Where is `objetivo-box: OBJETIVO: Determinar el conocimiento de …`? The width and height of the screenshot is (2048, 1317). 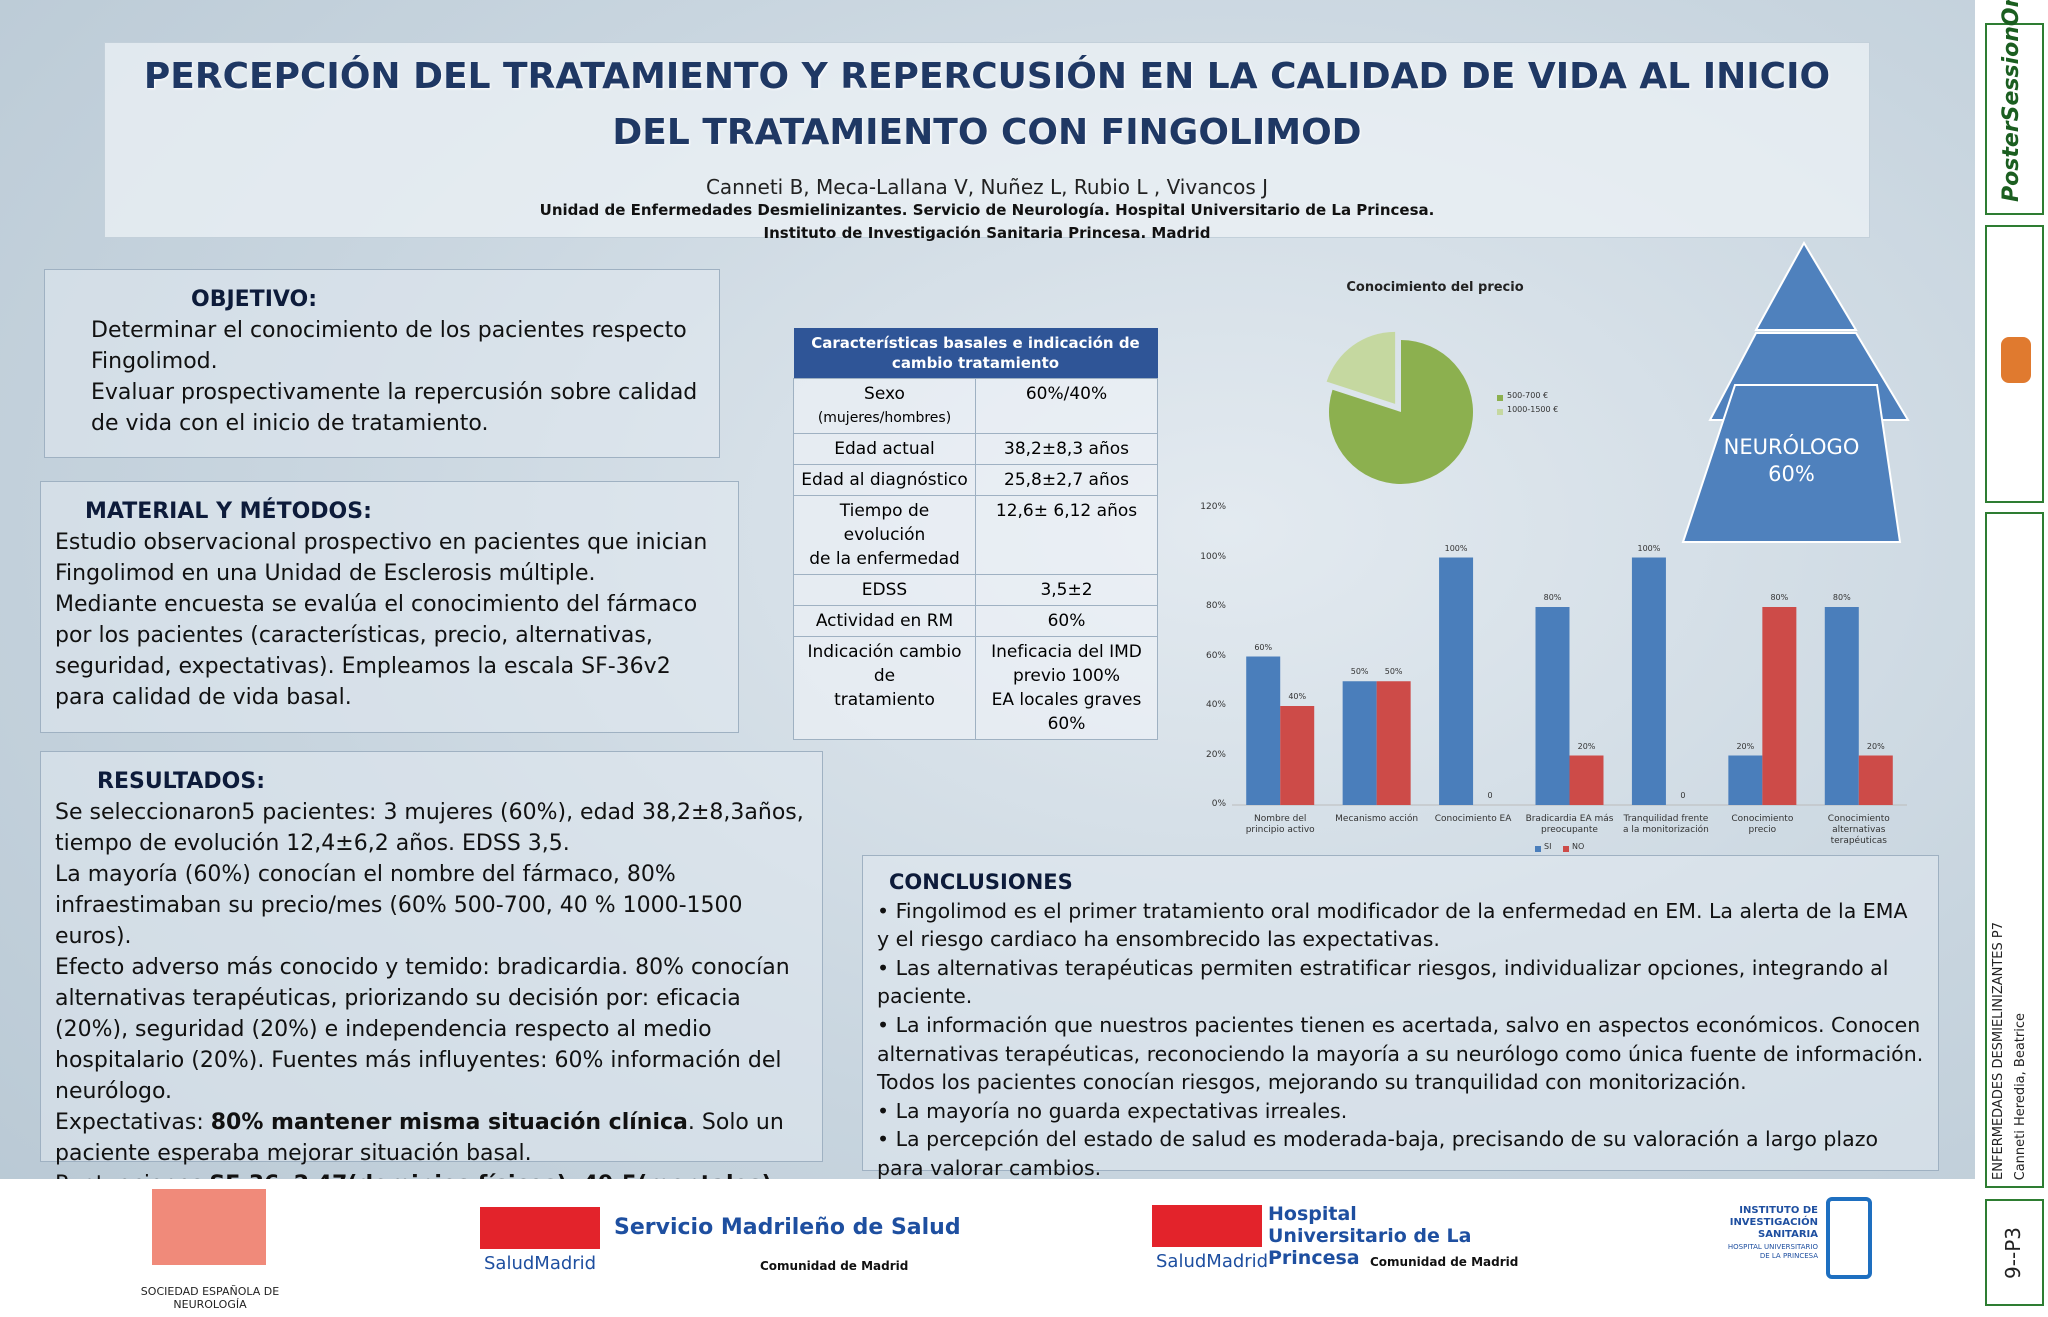 objetivo-box: OBJETIVO: Determinar el conocimiento de … is located at coordinates (382, 363).